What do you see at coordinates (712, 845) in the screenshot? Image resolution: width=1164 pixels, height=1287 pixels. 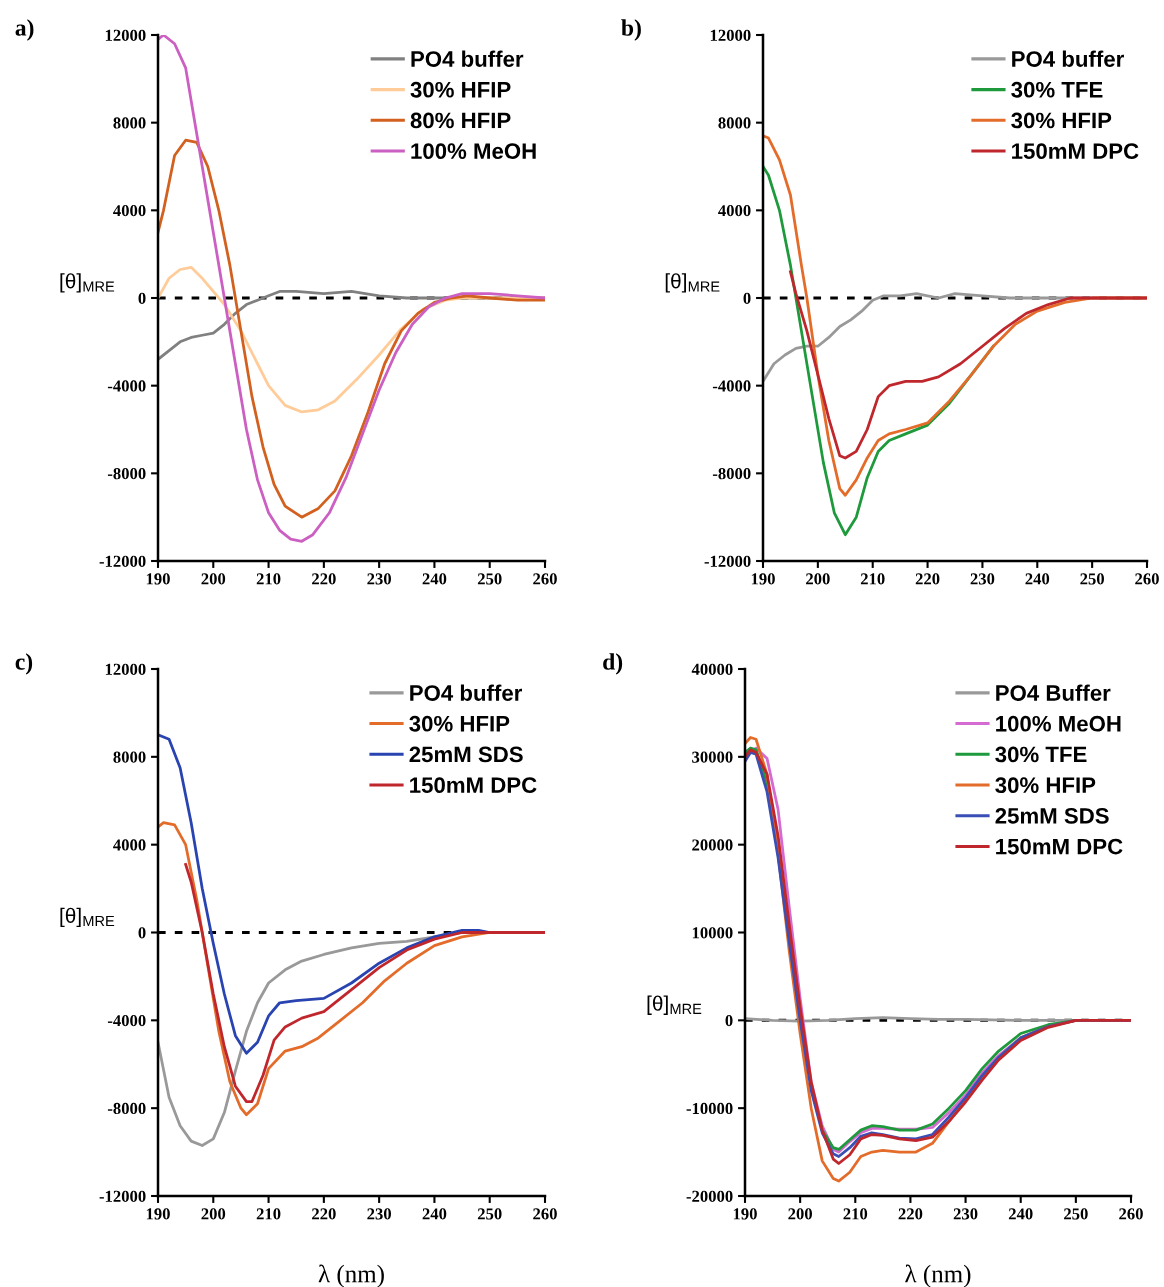 I see `y-tick-label: 20000` at bounding box center [712, 845].